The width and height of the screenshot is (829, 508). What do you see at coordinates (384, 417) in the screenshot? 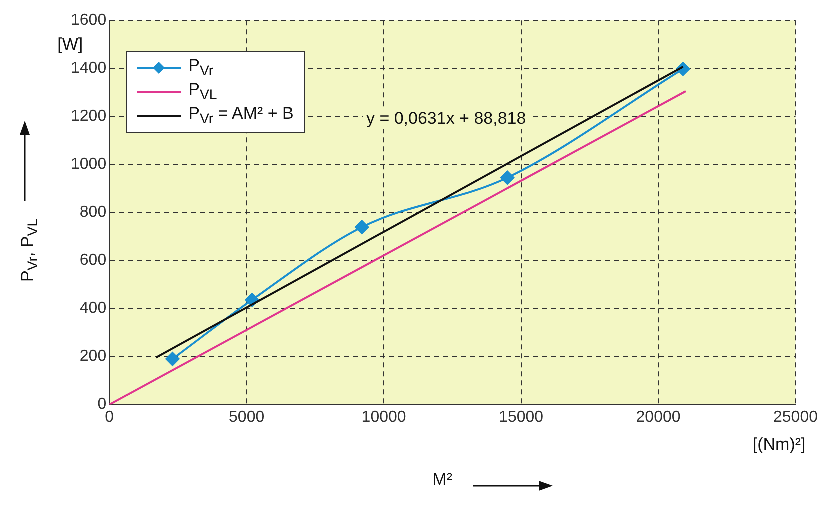
I see `x-tick-label: 10000` at bounding box center [384, 417].